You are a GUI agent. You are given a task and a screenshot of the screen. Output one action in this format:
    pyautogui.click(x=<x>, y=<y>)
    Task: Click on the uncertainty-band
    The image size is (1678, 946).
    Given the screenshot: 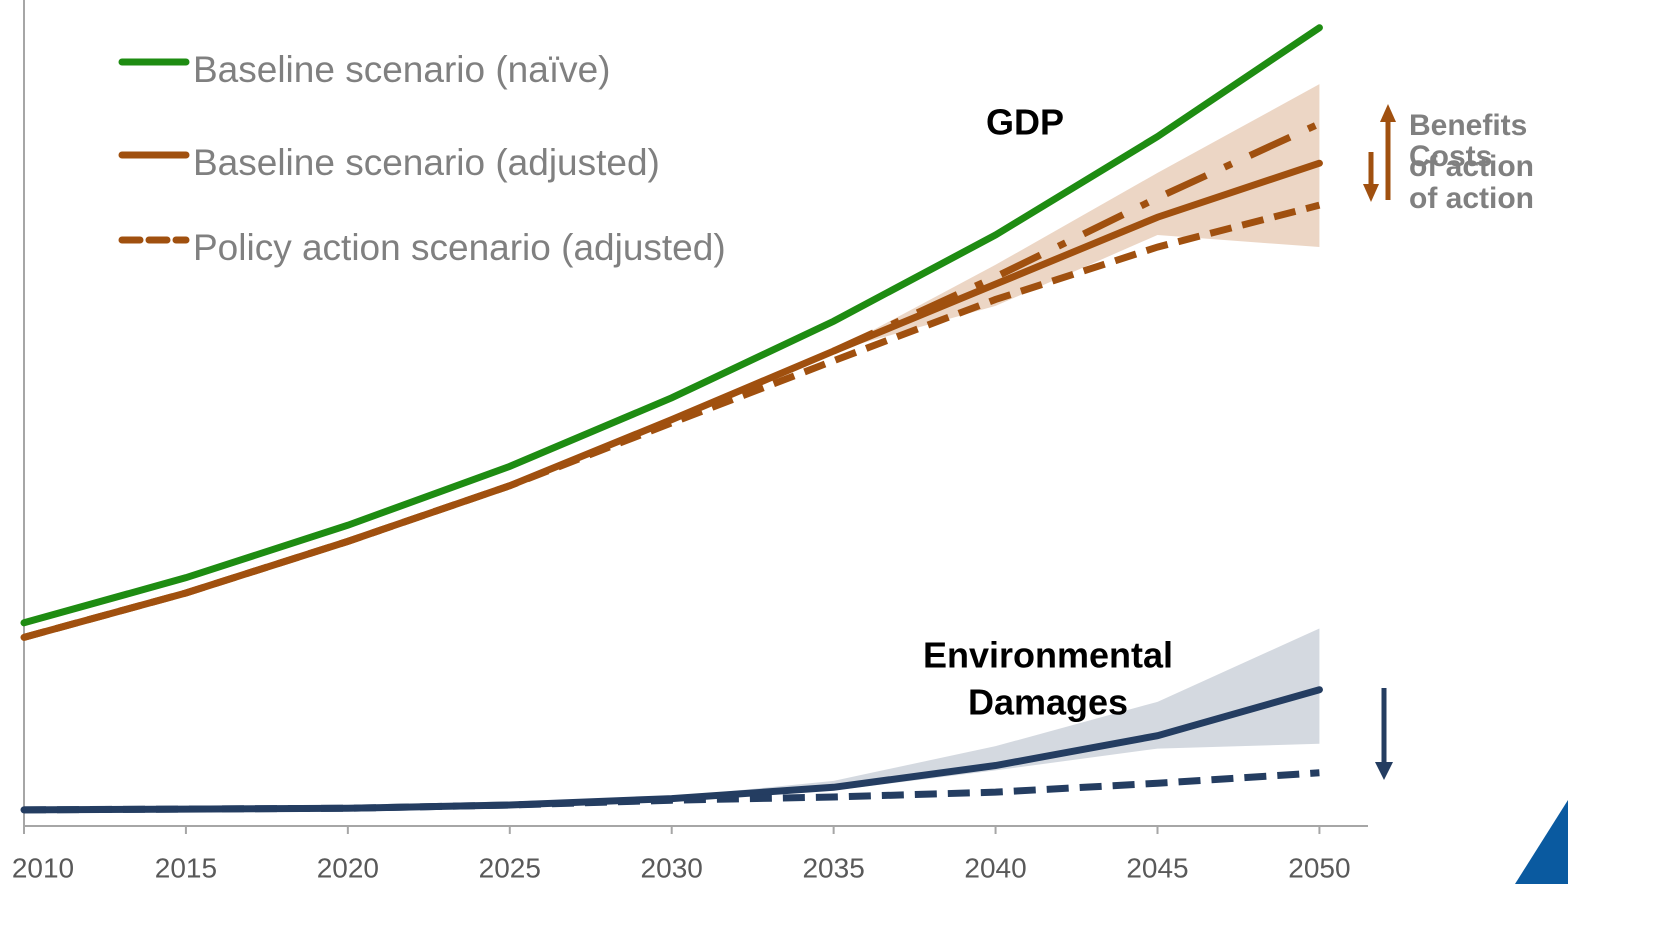 What is the action you would take?
    pyautogui.click(x=1076, y=218)
    